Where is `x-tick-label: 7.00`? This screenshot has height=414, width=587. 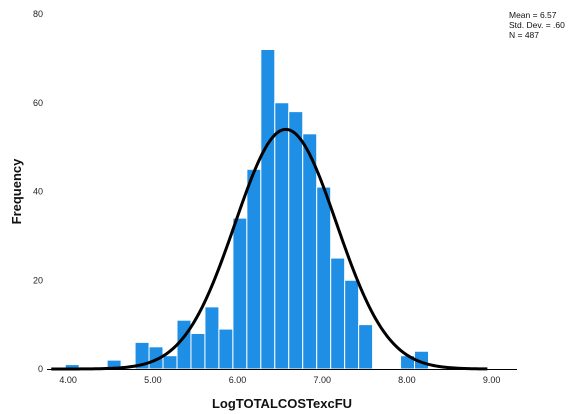
x-tick-label: 7.00 is located at coordinates (322, 380).